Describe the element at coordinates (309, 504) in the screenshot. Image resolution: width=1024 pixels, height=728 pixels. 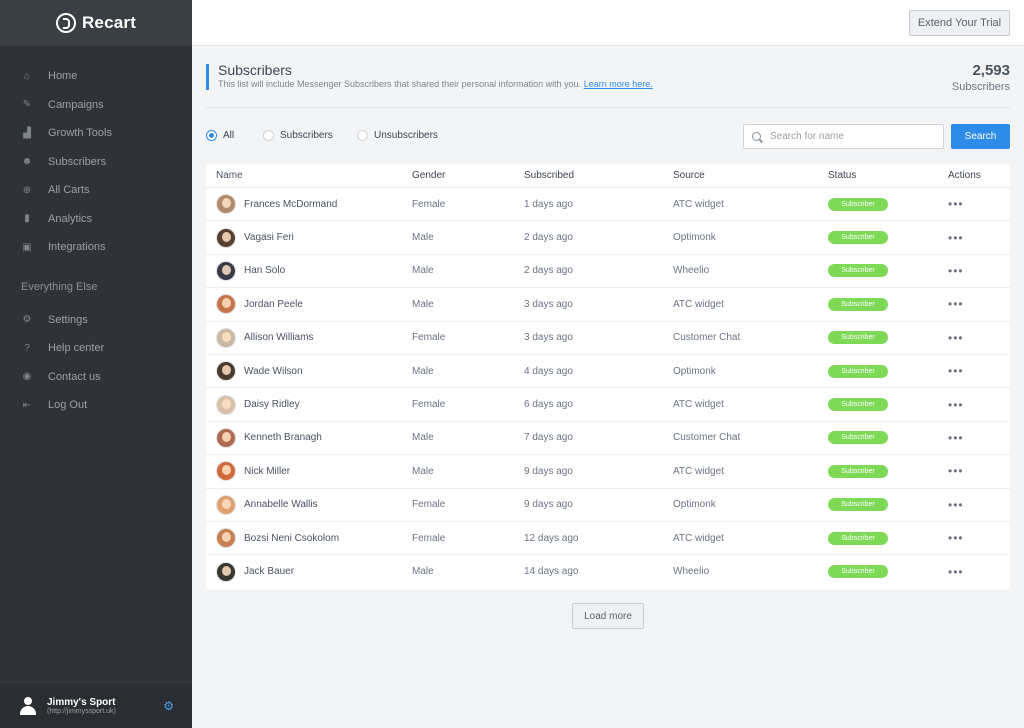
I see `cell-name: Annabelle Wallis` at that location.